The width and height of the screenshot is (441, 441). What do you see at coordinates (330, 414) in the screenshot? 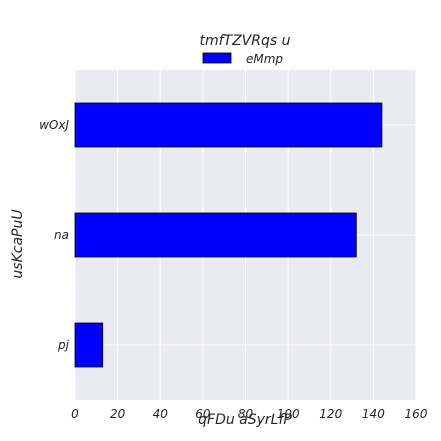
I see `x-tick-label: 120` at bounding box center [330, 414].